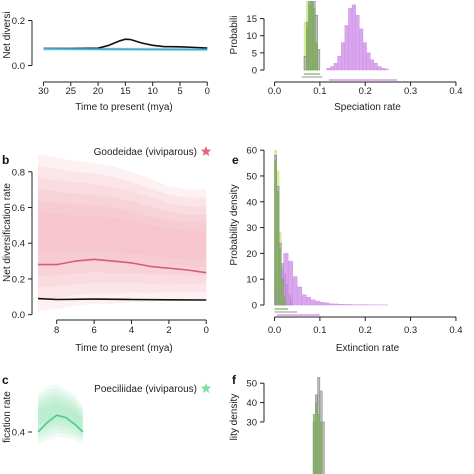  I want to click on y-axis-label: Probabili, so click(234, 35).